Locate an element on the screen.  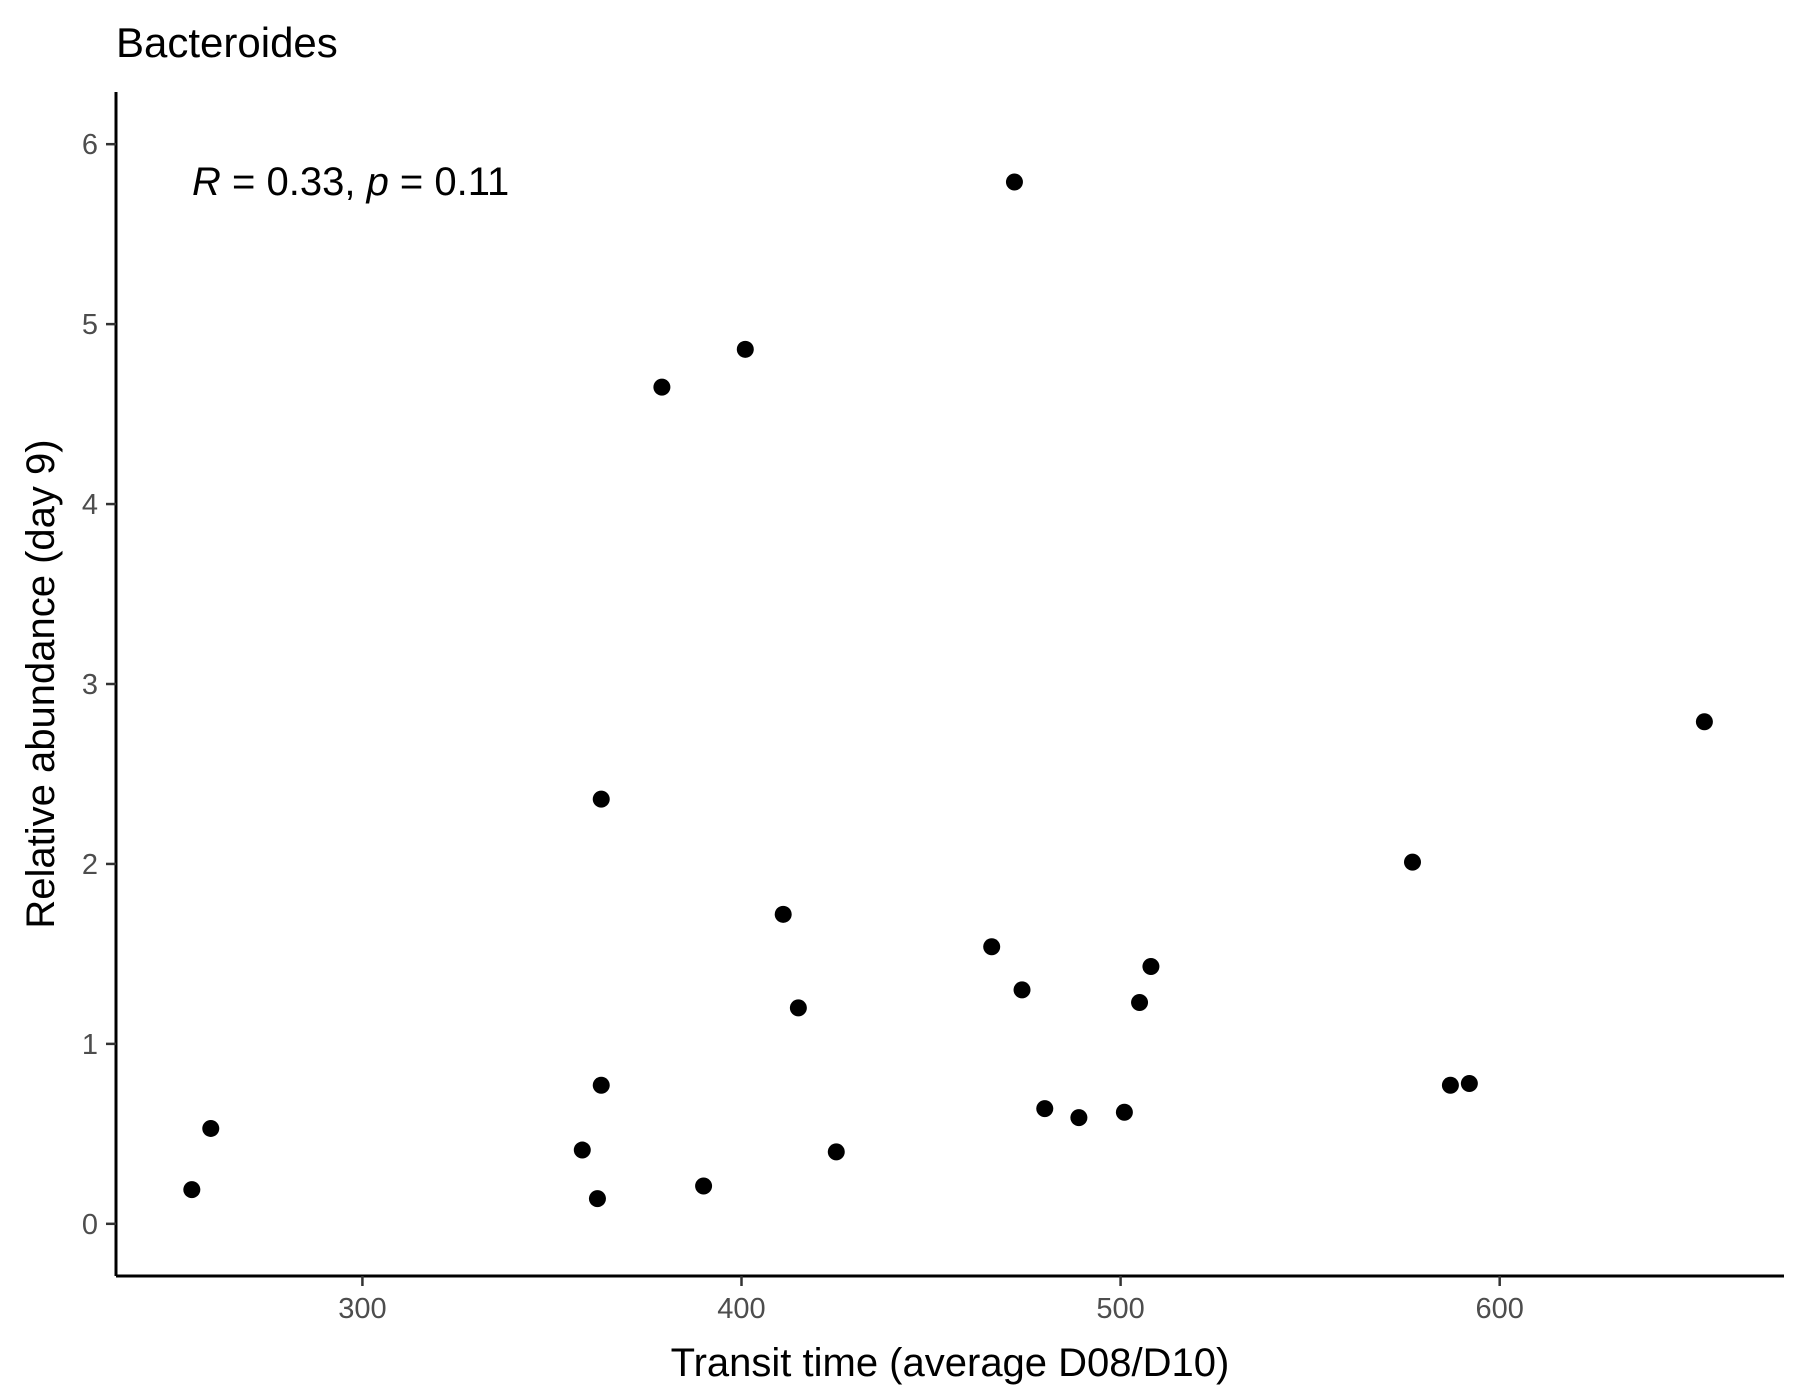
x-tick-label: 500 is located at coordinates (1120, 1309).